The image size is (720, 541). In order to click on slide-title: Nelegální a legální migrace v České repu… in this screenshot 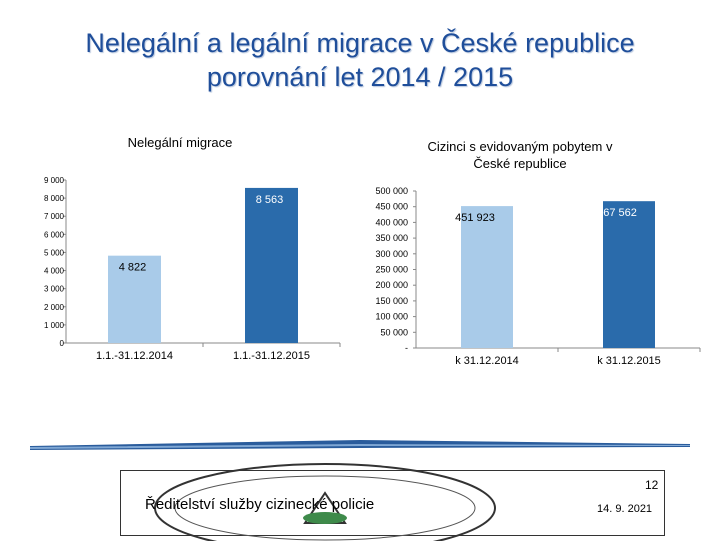, I will do `click(360, 60)`.